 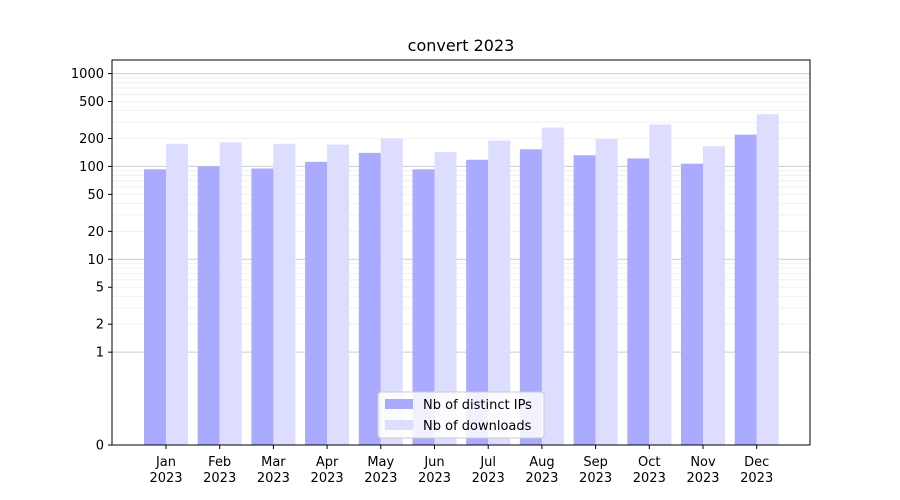 What do you see at coordinates (165, 462) in the screenshot?
I see `x-tick-label: Jan` at bounding box center [165, 462].